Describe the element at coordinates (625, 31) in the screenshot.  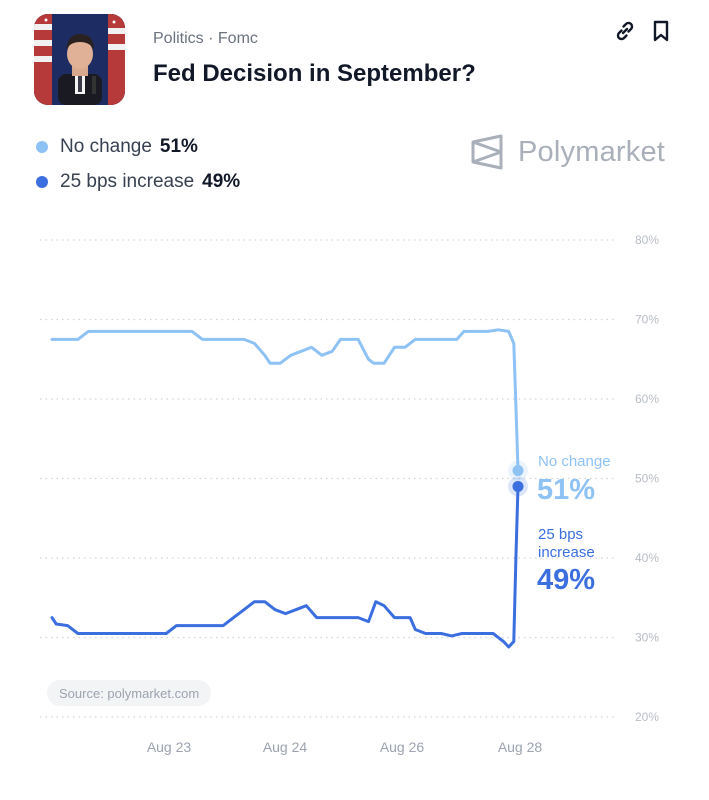
I see `link-icon` at that location.